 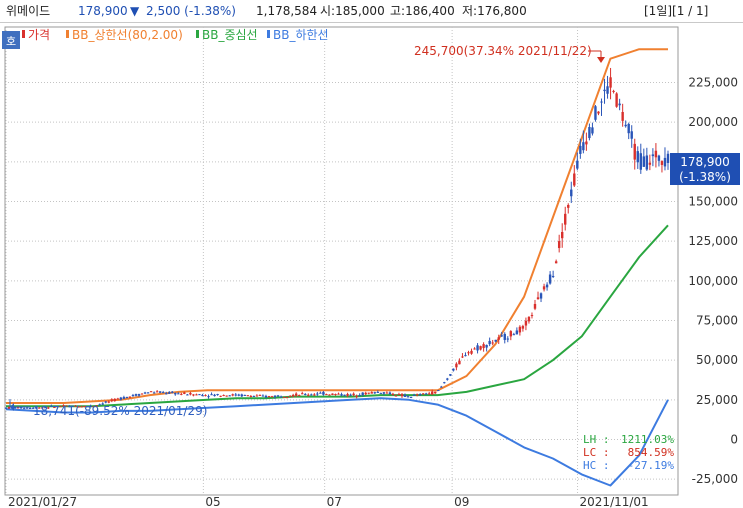 What do you see at coordinates (596, 465) in the screenshot?
I see `hc-label: HC :` at bounding box center [596, 465].